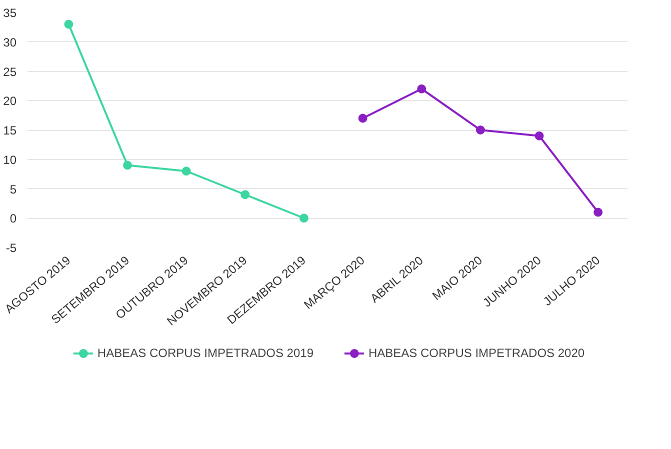  I want to click on y-tick-label: 10, so click(10, 159).